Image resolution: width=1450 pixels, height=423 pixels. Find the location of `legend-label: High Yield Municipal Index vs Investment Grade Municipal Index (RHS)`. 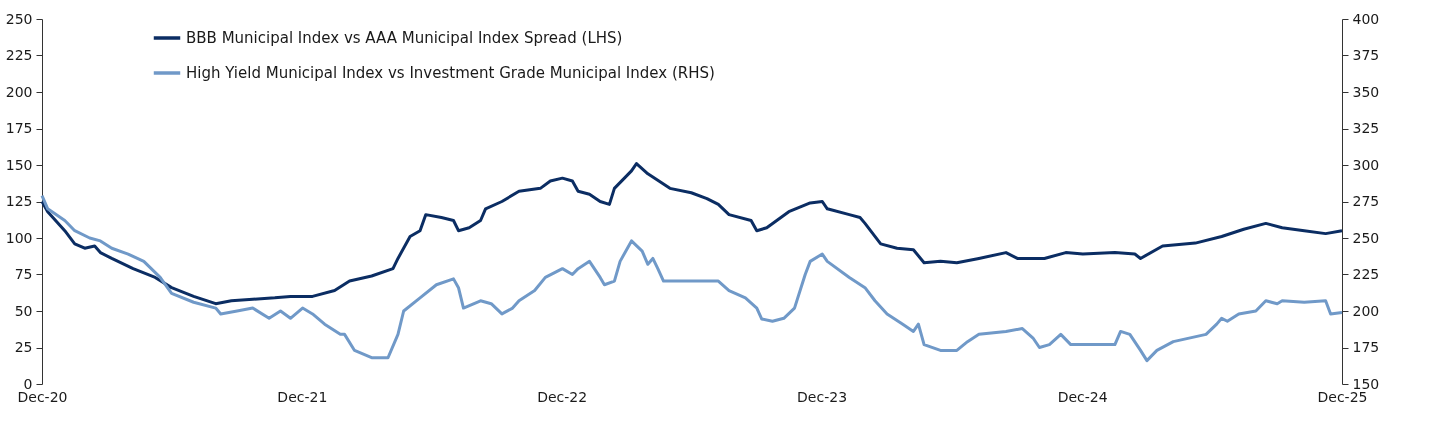

legend-label: High Yield Municipal Index vs Investment Grade Municipal Index (RHS) is located at coordinates (450, 73).